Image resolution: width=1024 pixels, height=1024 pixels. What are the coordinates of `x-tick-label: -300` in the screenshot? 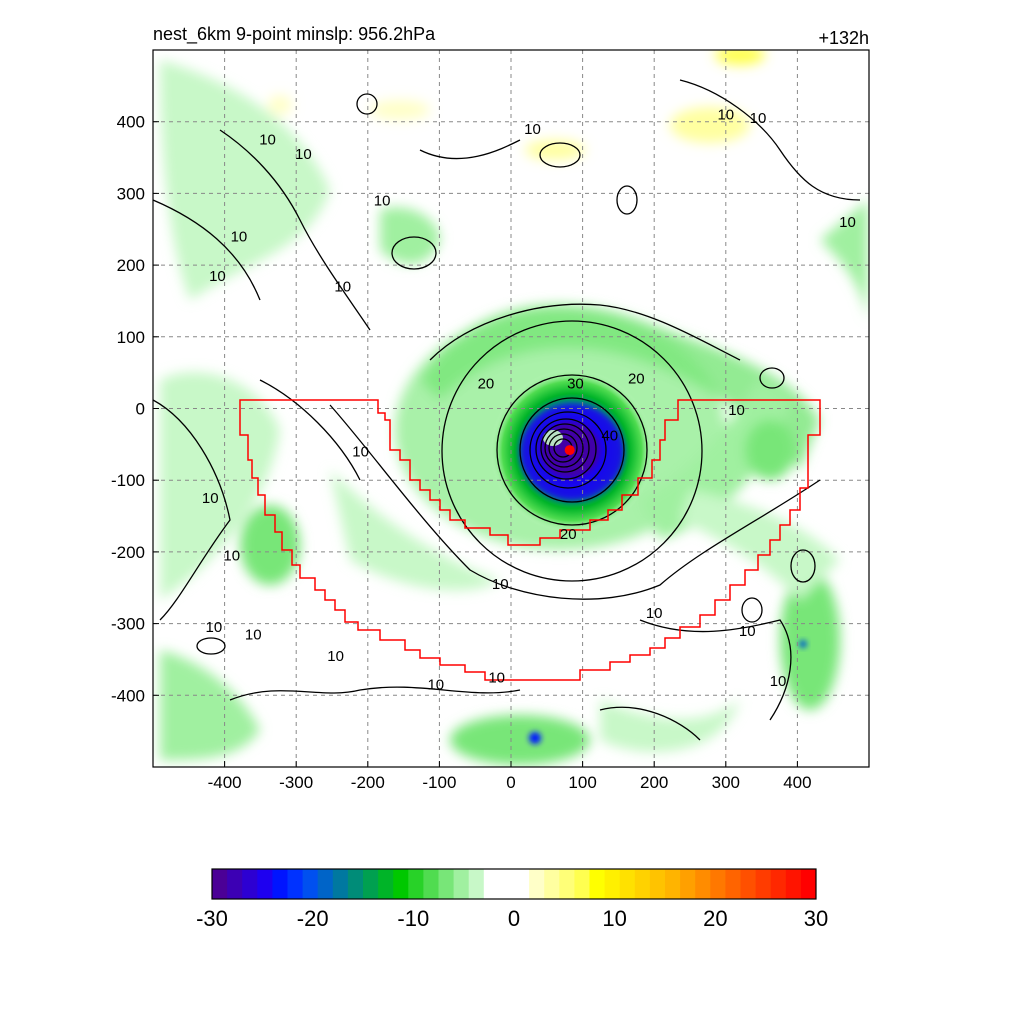 It's located at (296, 782).